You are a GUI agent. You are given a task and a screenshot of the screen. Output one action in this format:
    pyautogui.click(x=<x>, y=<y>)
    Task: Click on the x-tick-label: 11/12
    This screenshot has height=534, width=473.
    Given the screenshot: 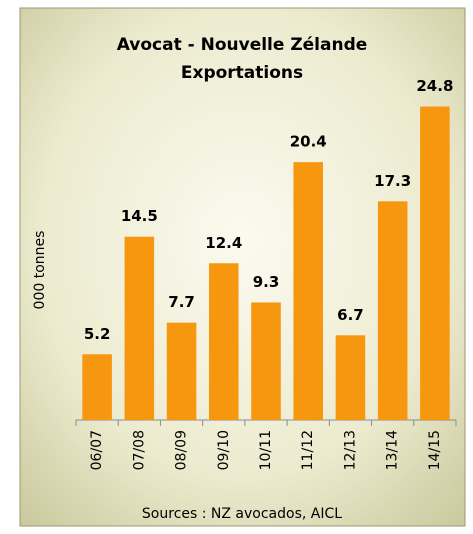 What is the action you would take?
    pyautogui.click(x=308, y=450)
    